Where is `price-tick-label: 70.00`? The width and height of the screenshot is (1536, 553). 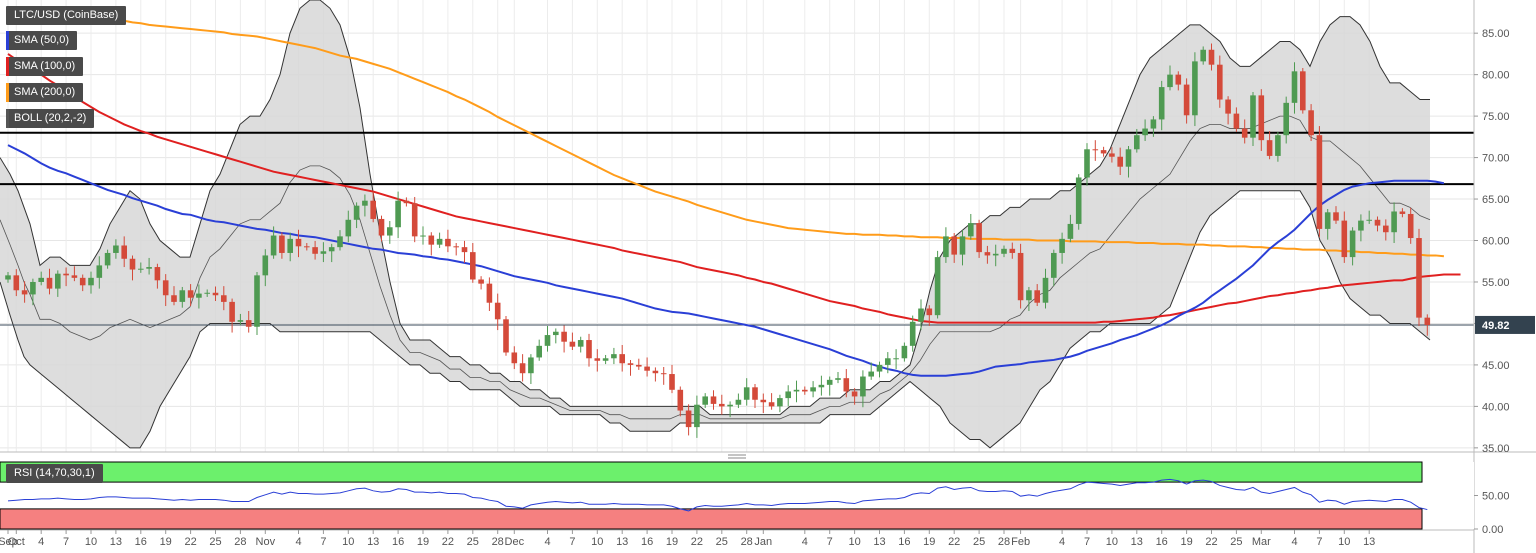 price-tick-label: 70.00 is located at coordinates (1496, 159).